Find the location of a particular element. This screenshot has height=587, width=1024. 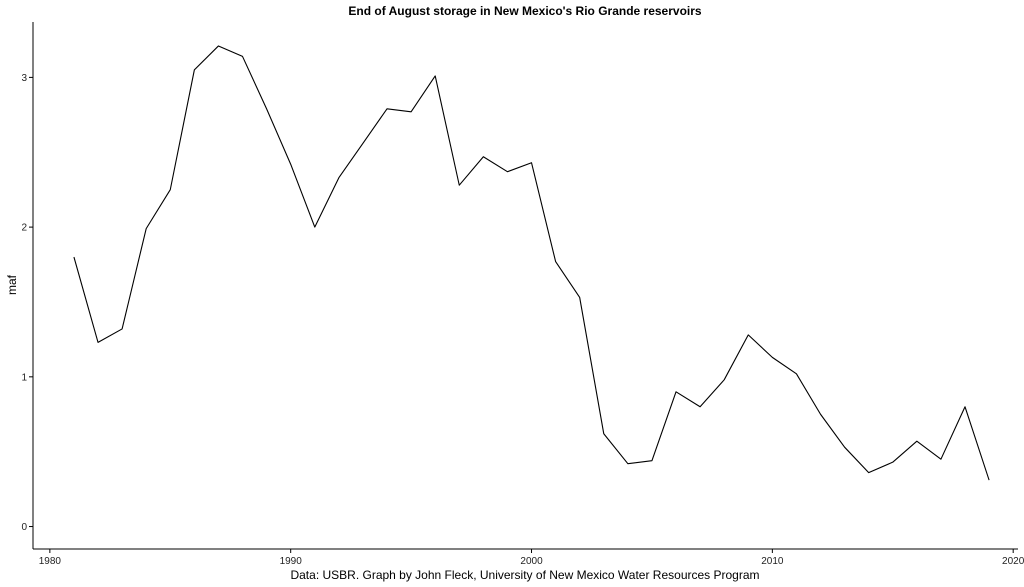

y-tick-label: 3 is located at coordinates (24, 78).